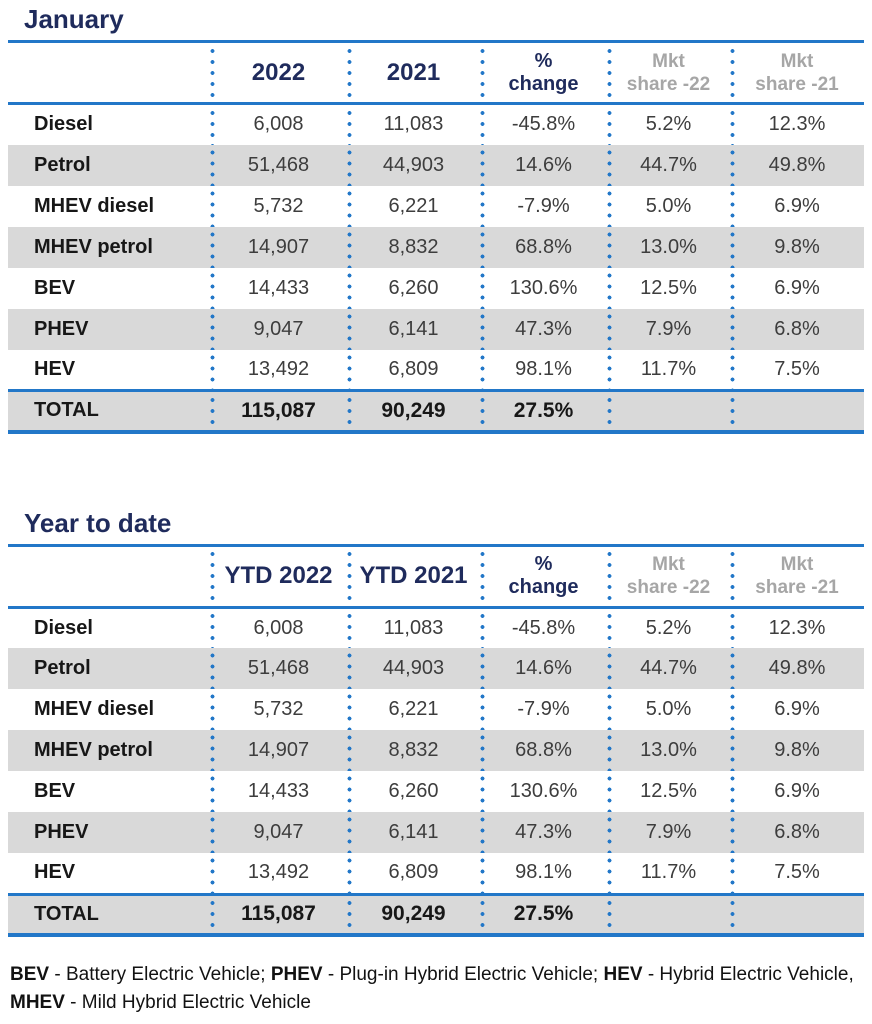  Describe the element at coordinates (278, 165) in the screenshot. I see `value-2022: 51,468` at that location.